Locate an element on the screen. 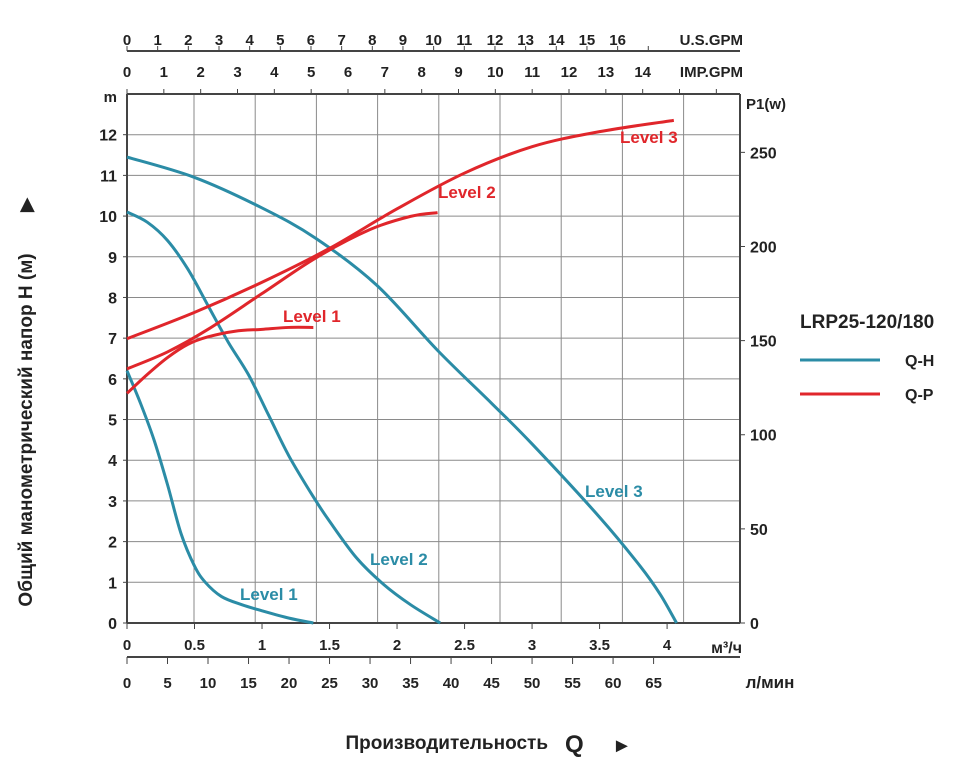 The height and width of the screenshot is (767, 975). x-tick-label: 1.5 is located at coordinates (329, 645).